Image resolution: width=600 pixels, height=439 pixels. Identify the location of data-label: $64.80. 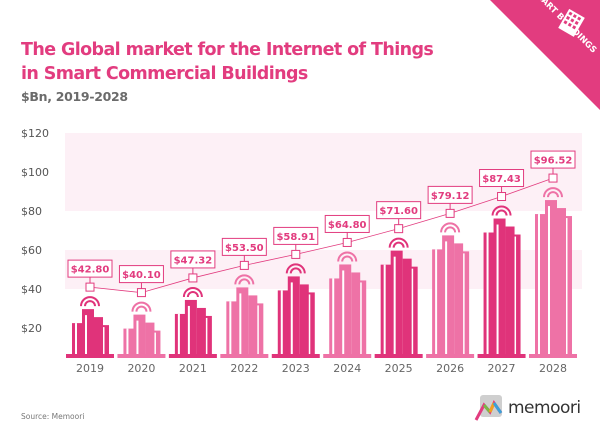
(347, 225).